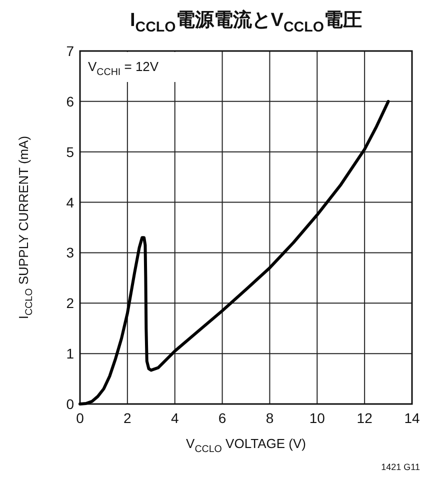 This screenshot has width=440, height=485. I want to click on x-tick-label: 10, so click(317, 418).